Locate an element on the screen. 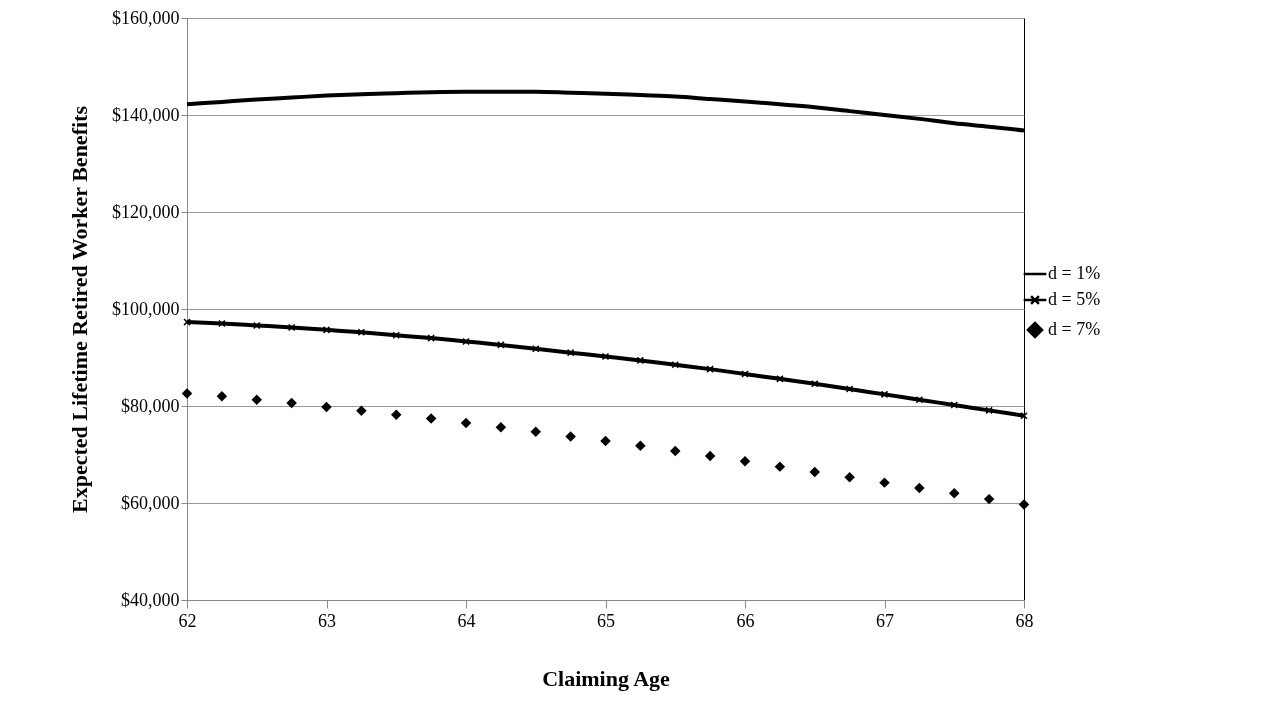  legend-label: d = 5% is located at coordinates (1074, 299).